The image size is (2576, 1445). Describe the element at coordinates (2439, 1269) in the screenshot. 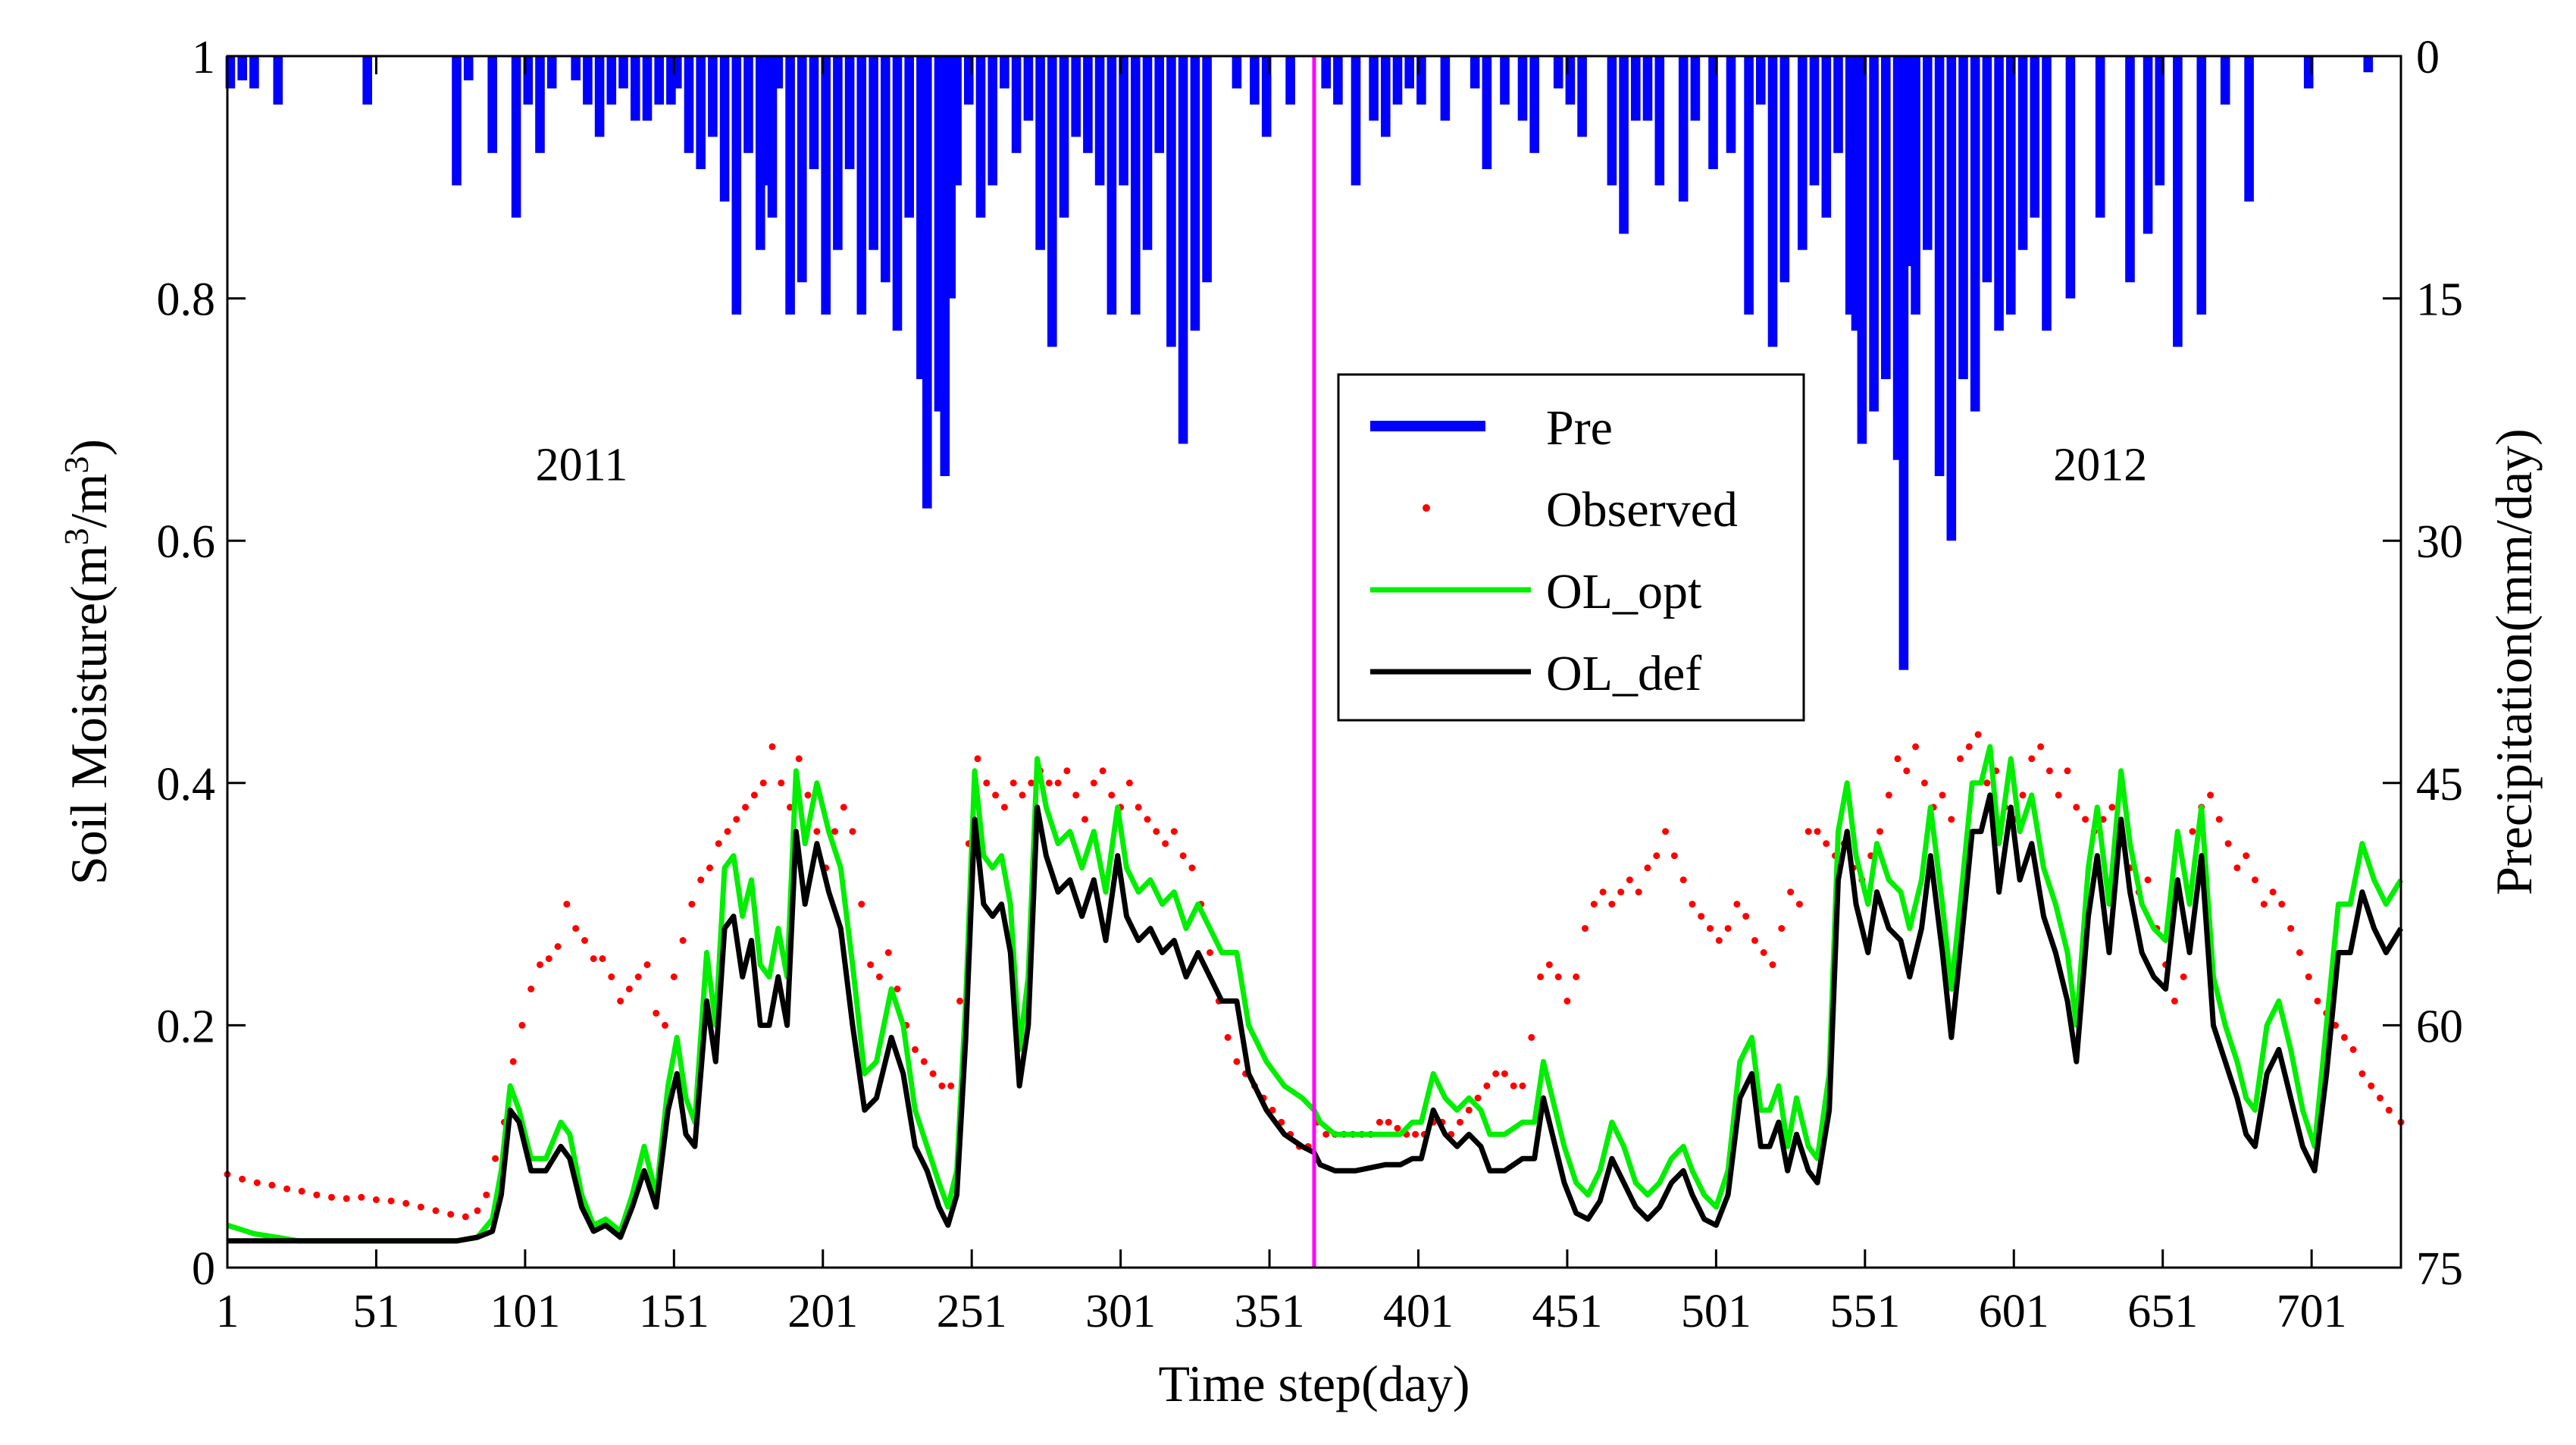

I see `y-right-tick-label: 75` at that location.